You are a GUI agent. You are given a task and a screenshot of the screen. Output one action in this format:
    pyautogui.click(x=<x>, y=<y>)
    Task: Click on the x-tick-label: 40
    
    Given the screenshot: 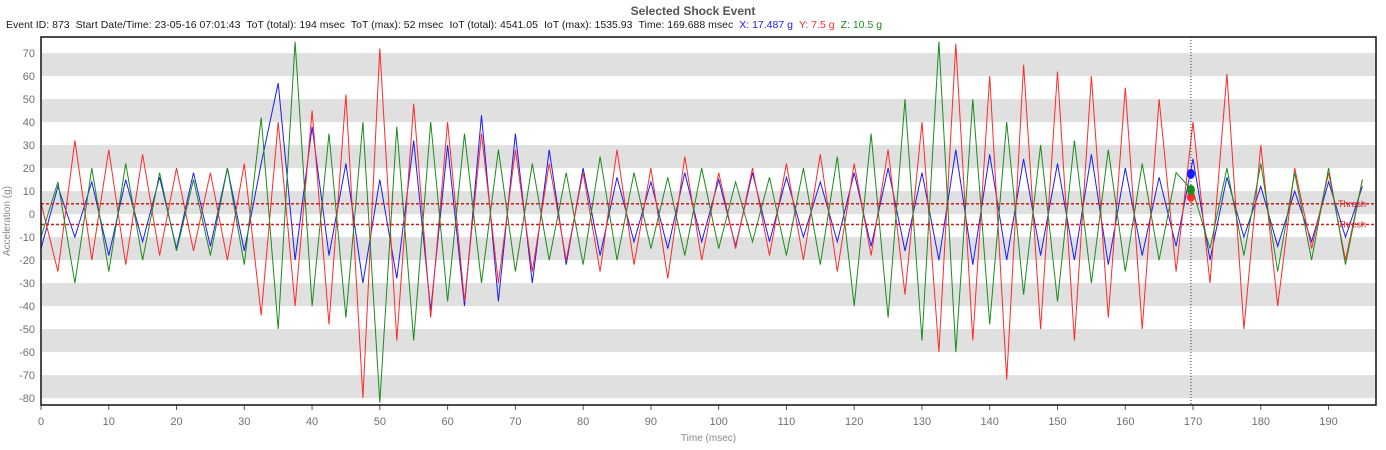 What is the action you would take?
    pyautogui.click(x=312, y=422)
    